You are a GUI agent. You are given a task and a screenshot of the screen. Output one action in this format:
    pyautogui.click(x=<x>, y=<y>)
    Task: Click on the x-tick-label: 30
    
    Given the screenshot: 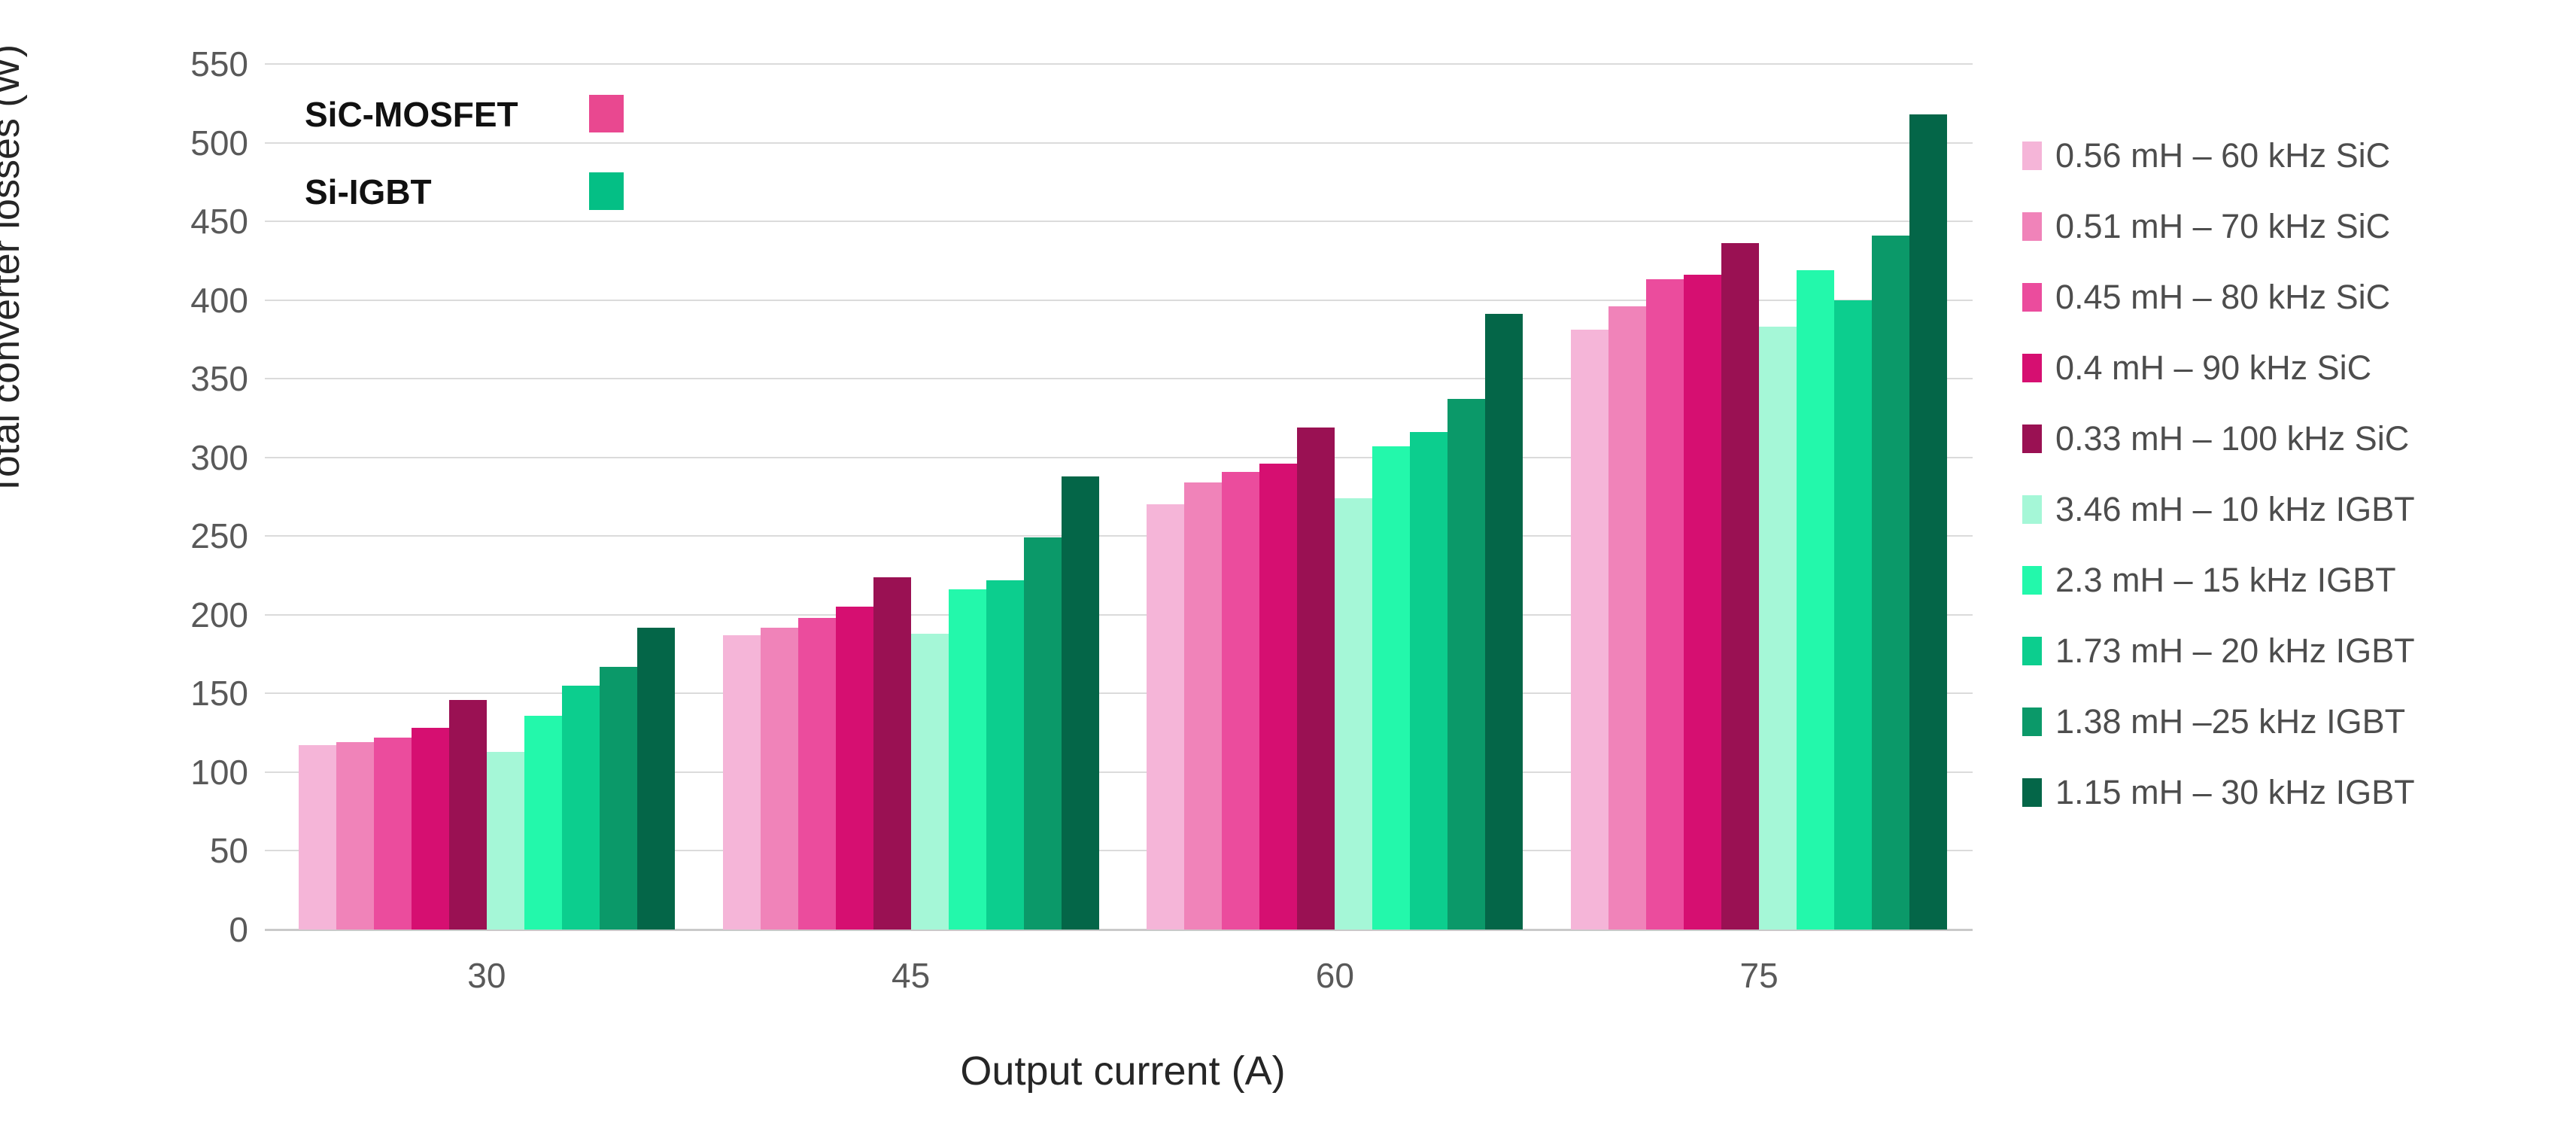 What is the action you would take?
    pyautogui.click(x=487, y=975)
    